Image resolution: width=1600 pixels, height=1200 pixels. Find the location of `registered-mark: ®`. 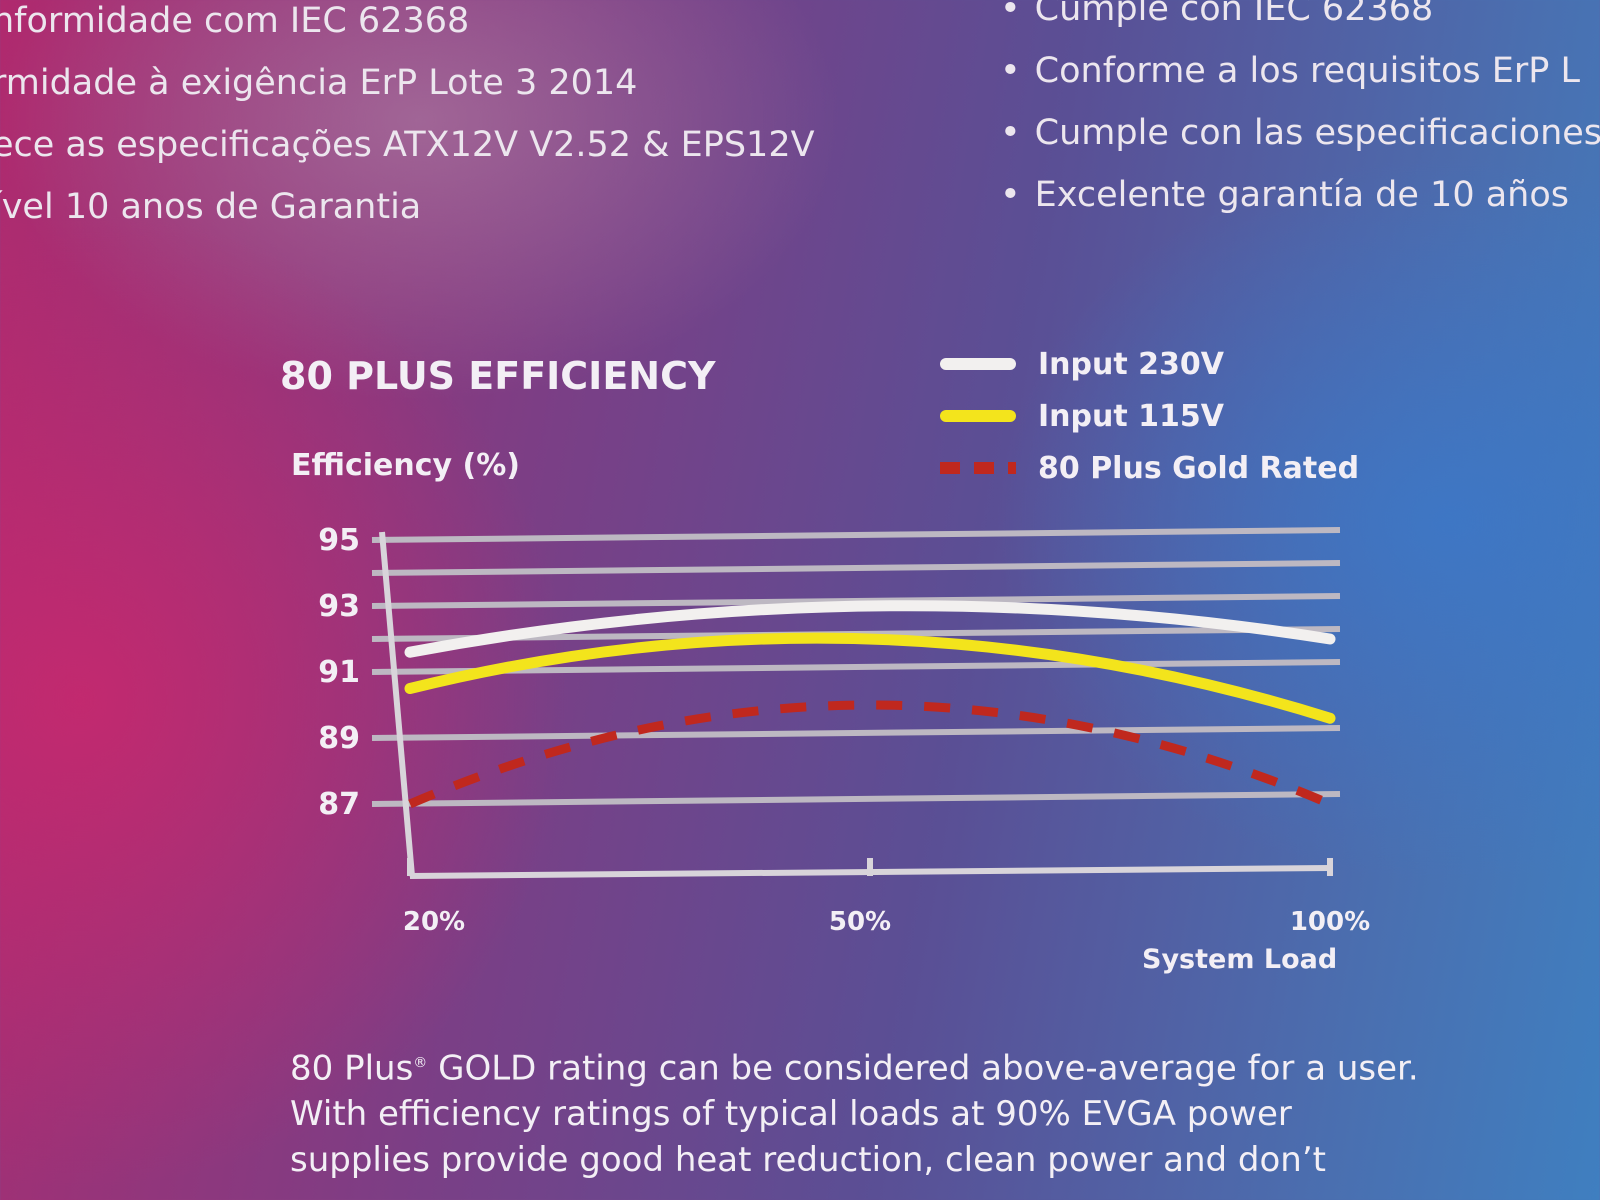

registered-mark: ® is located at coordinates (420, 1063).